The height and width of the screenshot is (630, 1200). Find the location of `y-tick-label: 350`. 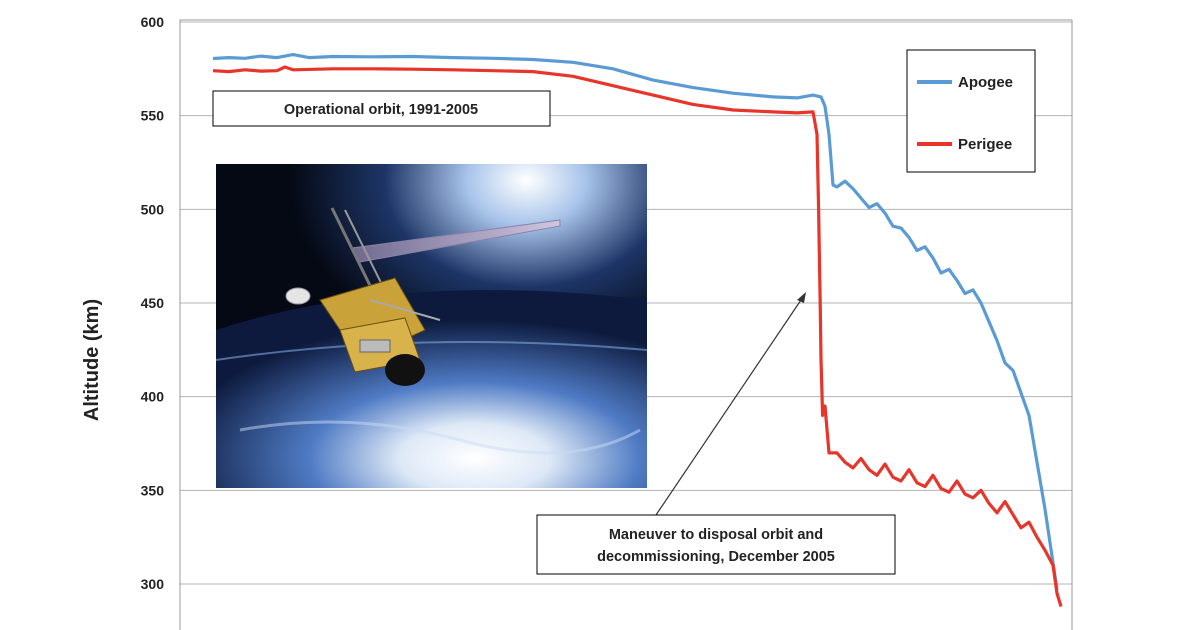

y-tick-label: 350 is located at coordinates (153, 490).